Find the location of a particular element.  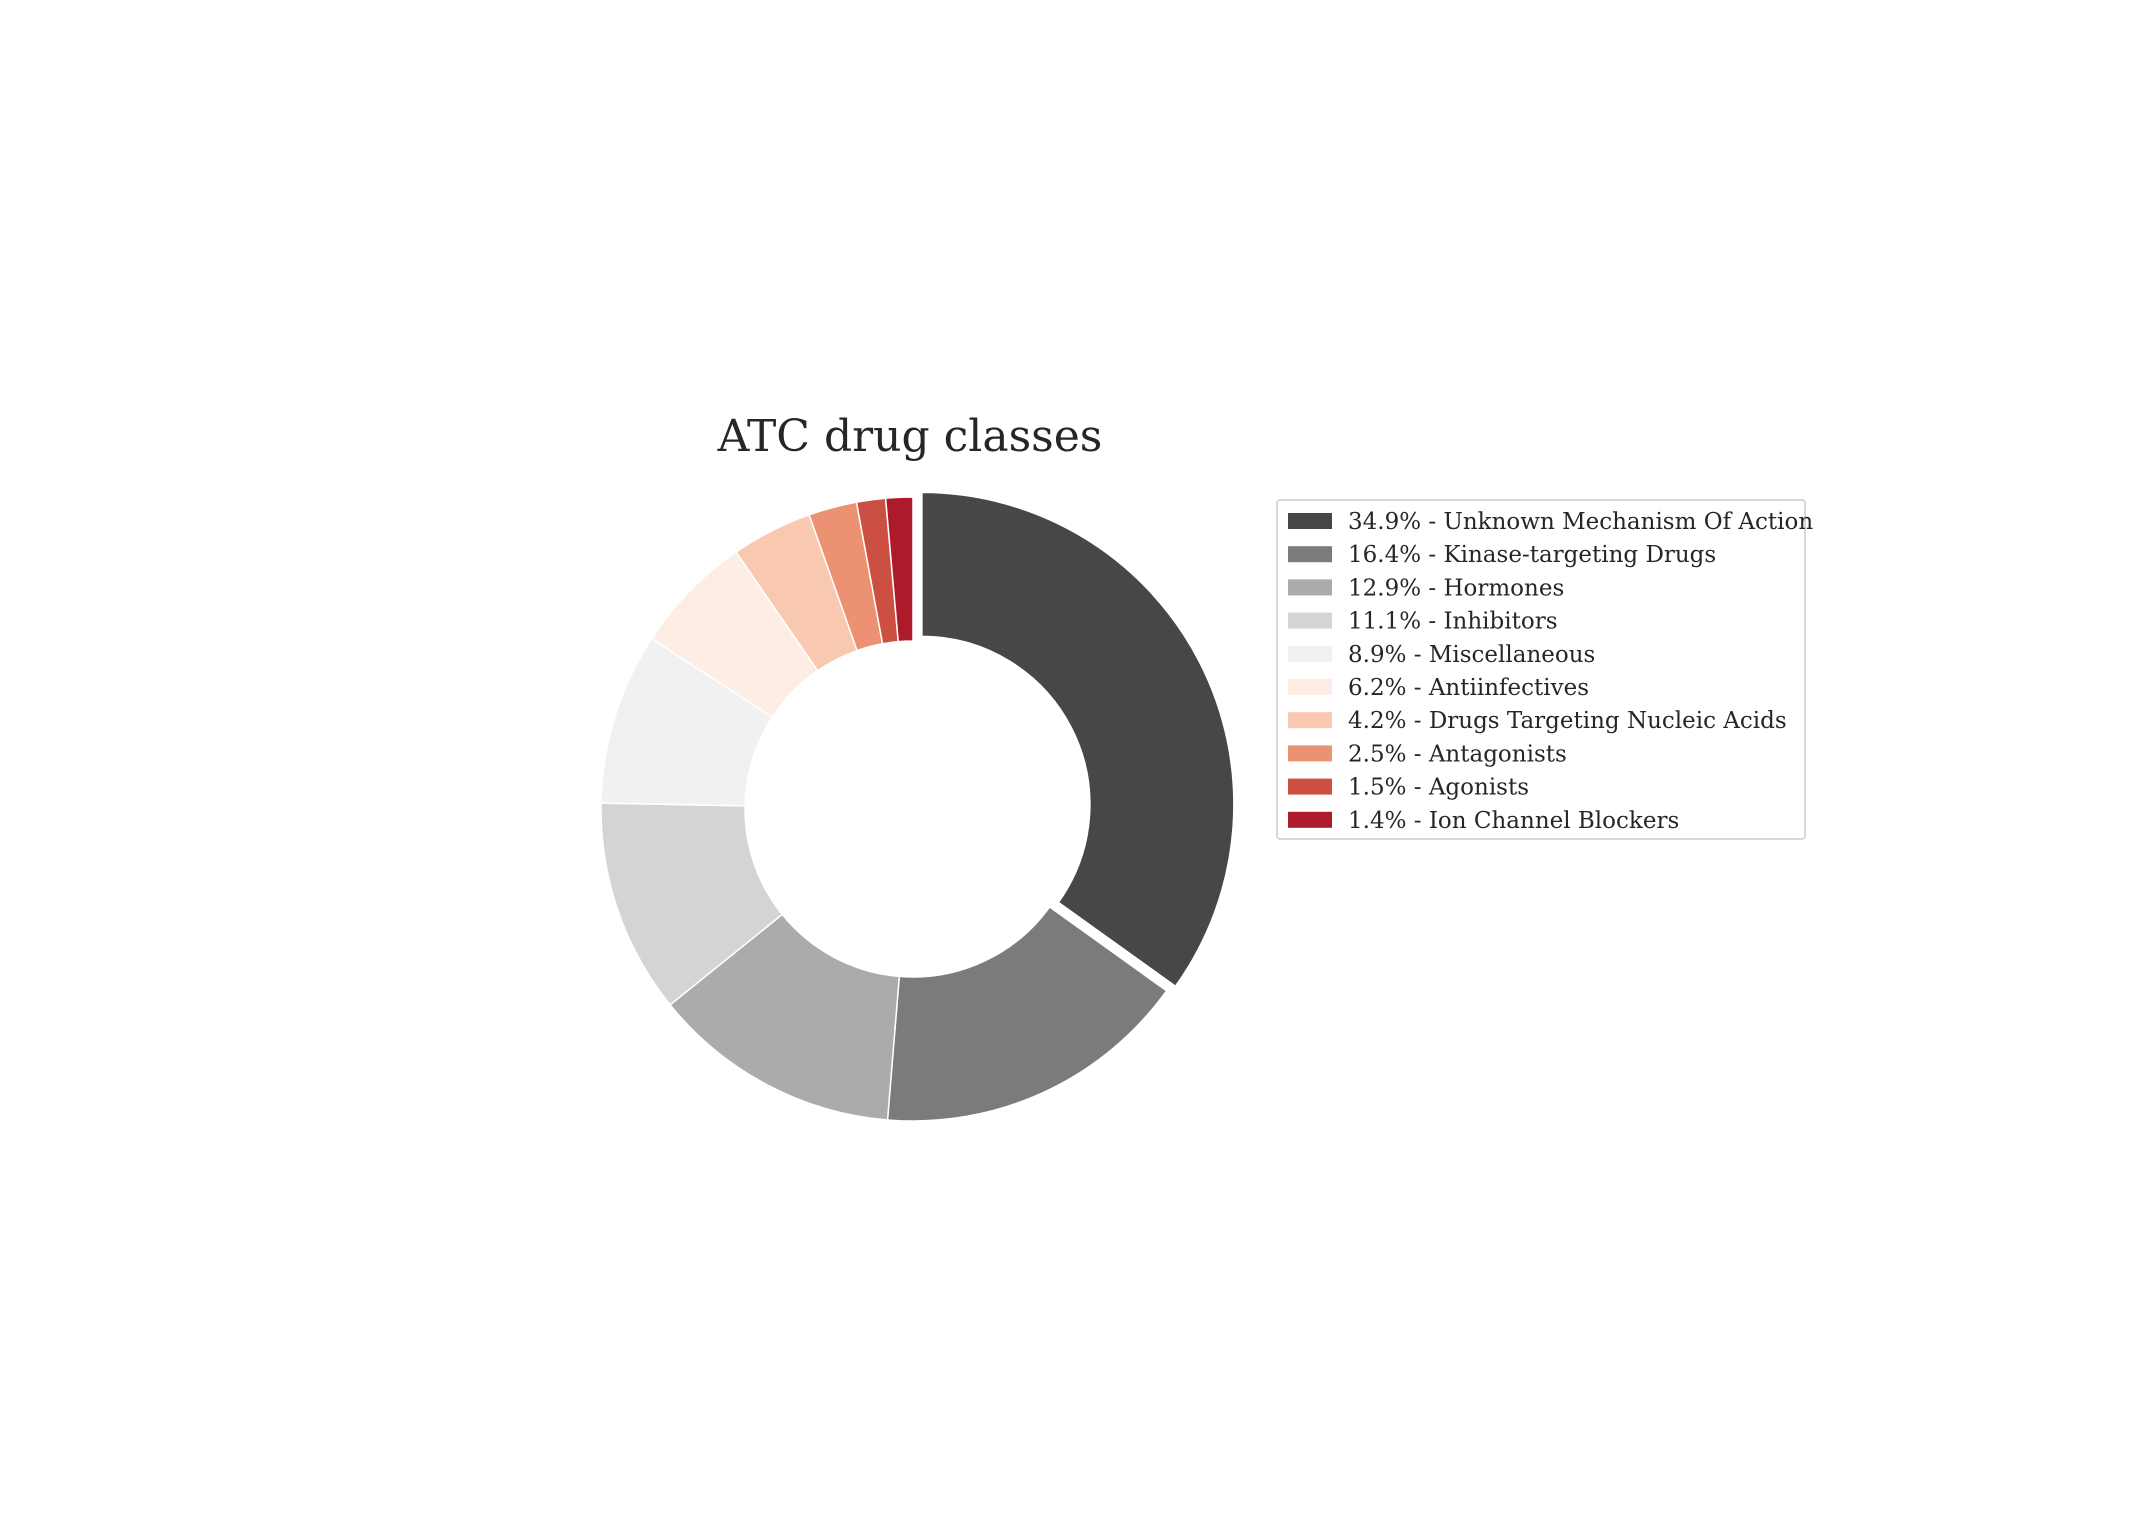

legend-swatch-hormones is located at coordinates (1310, 587).